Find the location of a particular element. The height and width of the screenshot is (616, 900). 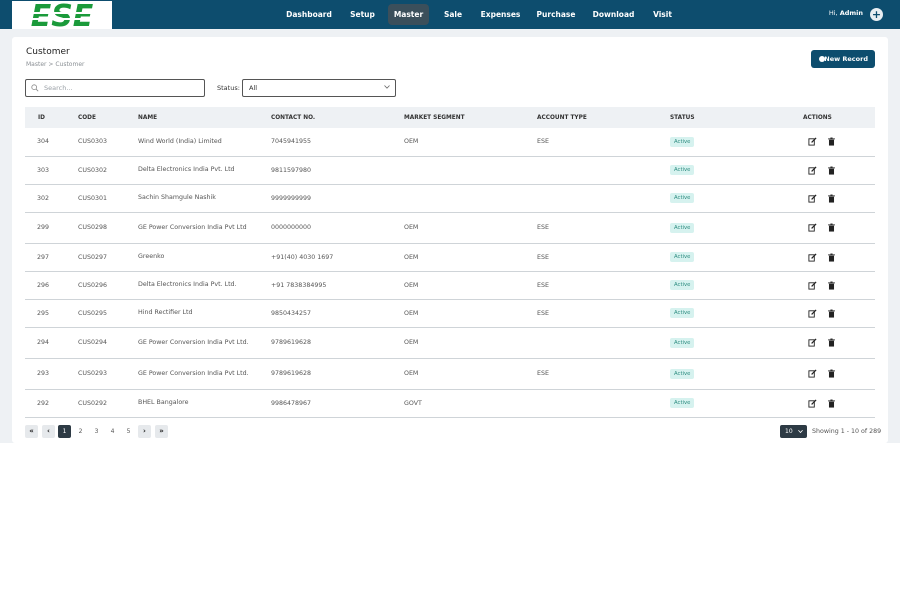

first-page-button: « is located at coordinates (31, 431).